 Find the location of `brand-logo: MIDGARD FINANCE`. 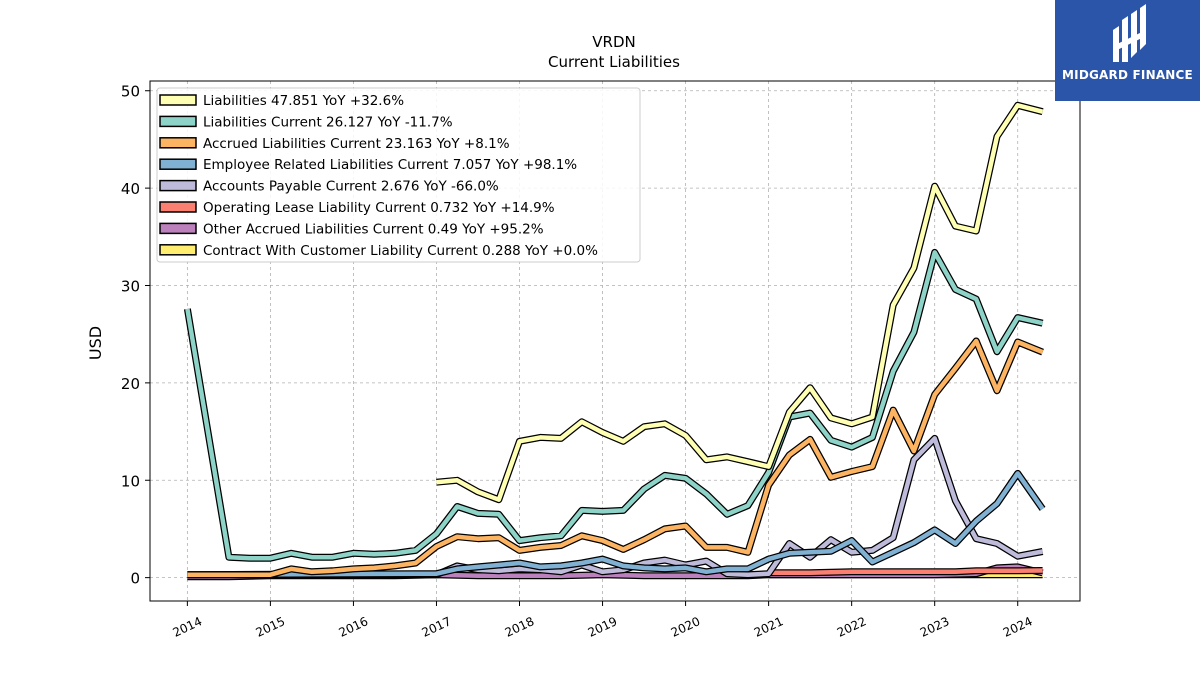

brand-logo: MIDGARD FINANCE is located at coordinates (1127, 50).